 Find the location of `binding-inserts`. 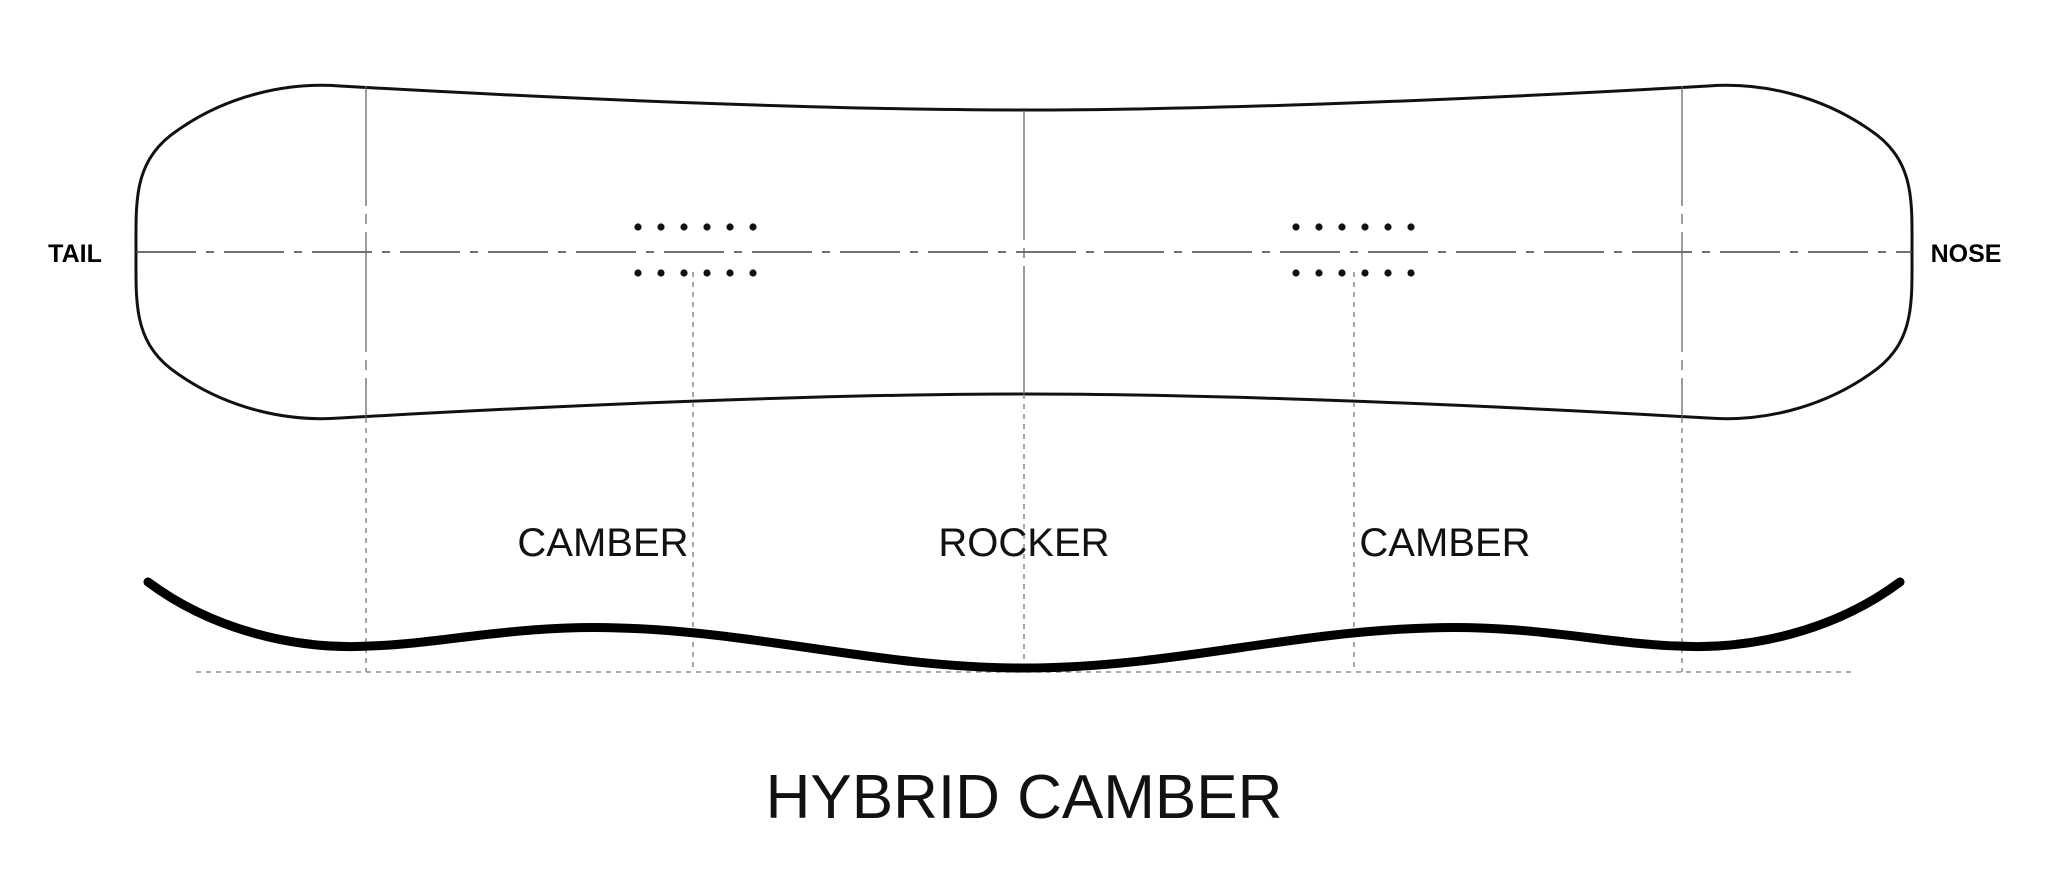

binding-inserts is located at coordinates (1024, 250).